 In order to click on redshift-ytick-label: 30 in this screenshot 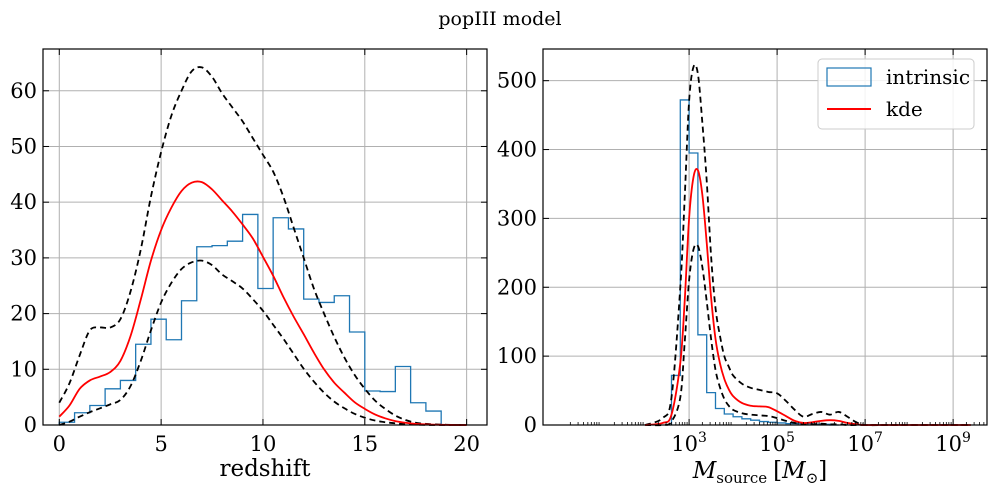, I will do `click(23, 258)`.